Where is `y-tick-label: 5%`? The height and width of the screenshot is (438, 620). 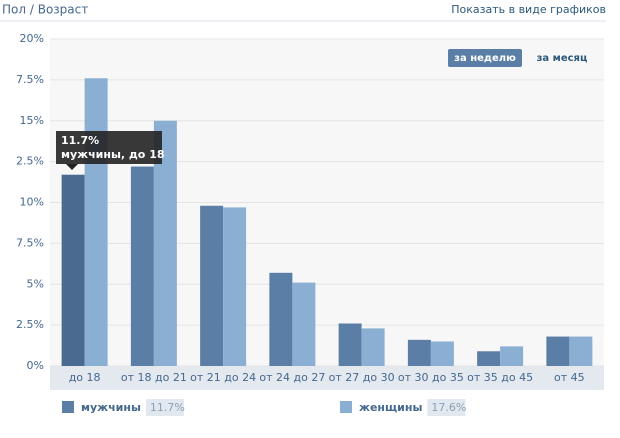 y-tick-label: 5% is located at coordinates (35, 283).